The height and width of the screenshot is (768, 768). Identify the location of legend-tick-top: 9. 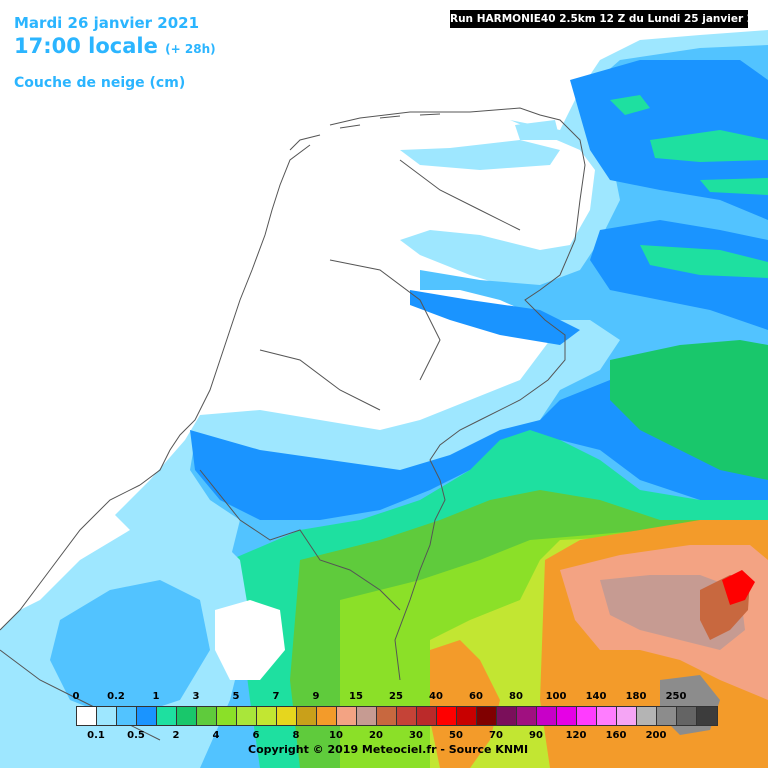
(316, 696).